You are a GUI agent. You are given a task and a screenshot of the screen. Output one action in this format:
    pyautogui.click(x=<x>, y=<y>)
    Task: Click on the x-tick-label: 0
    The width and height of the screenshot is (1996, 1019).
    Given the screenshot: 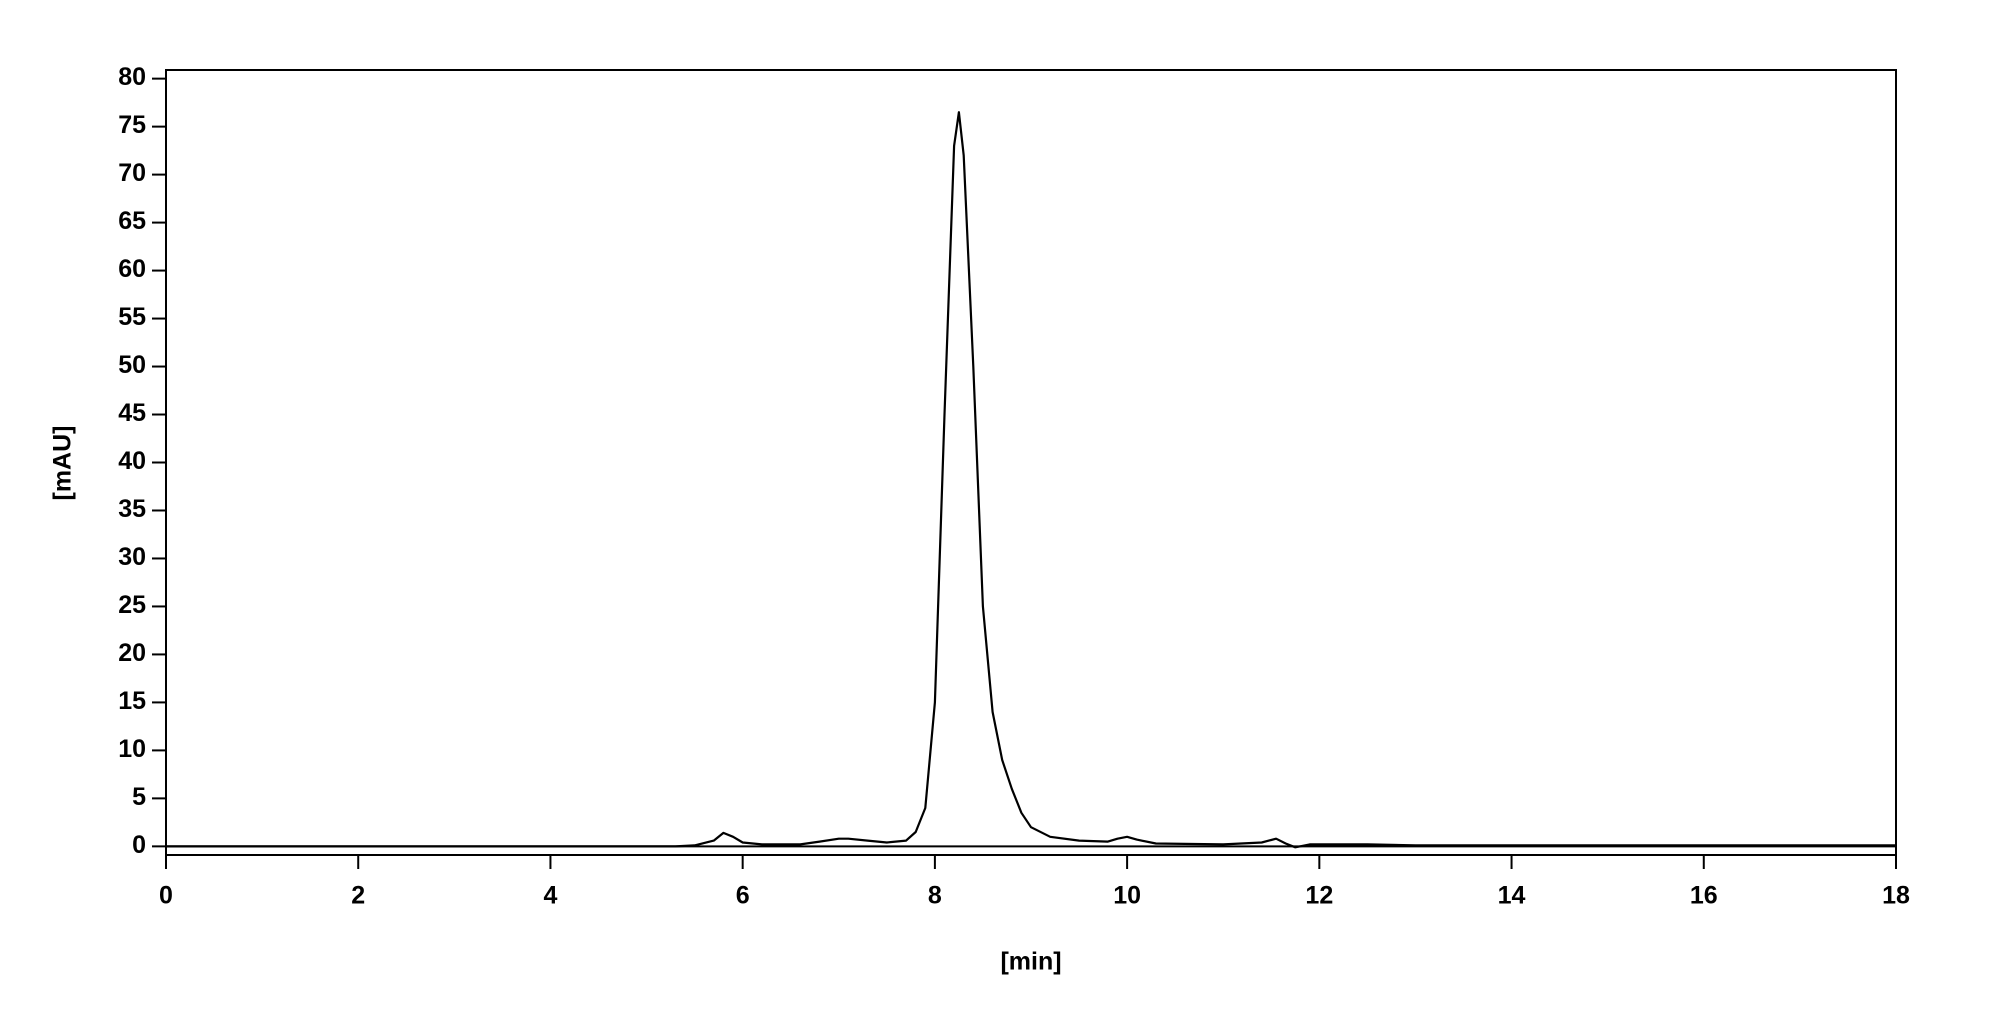 What is the action you would take?
    pyautogui.click(x=166, y=896)
    